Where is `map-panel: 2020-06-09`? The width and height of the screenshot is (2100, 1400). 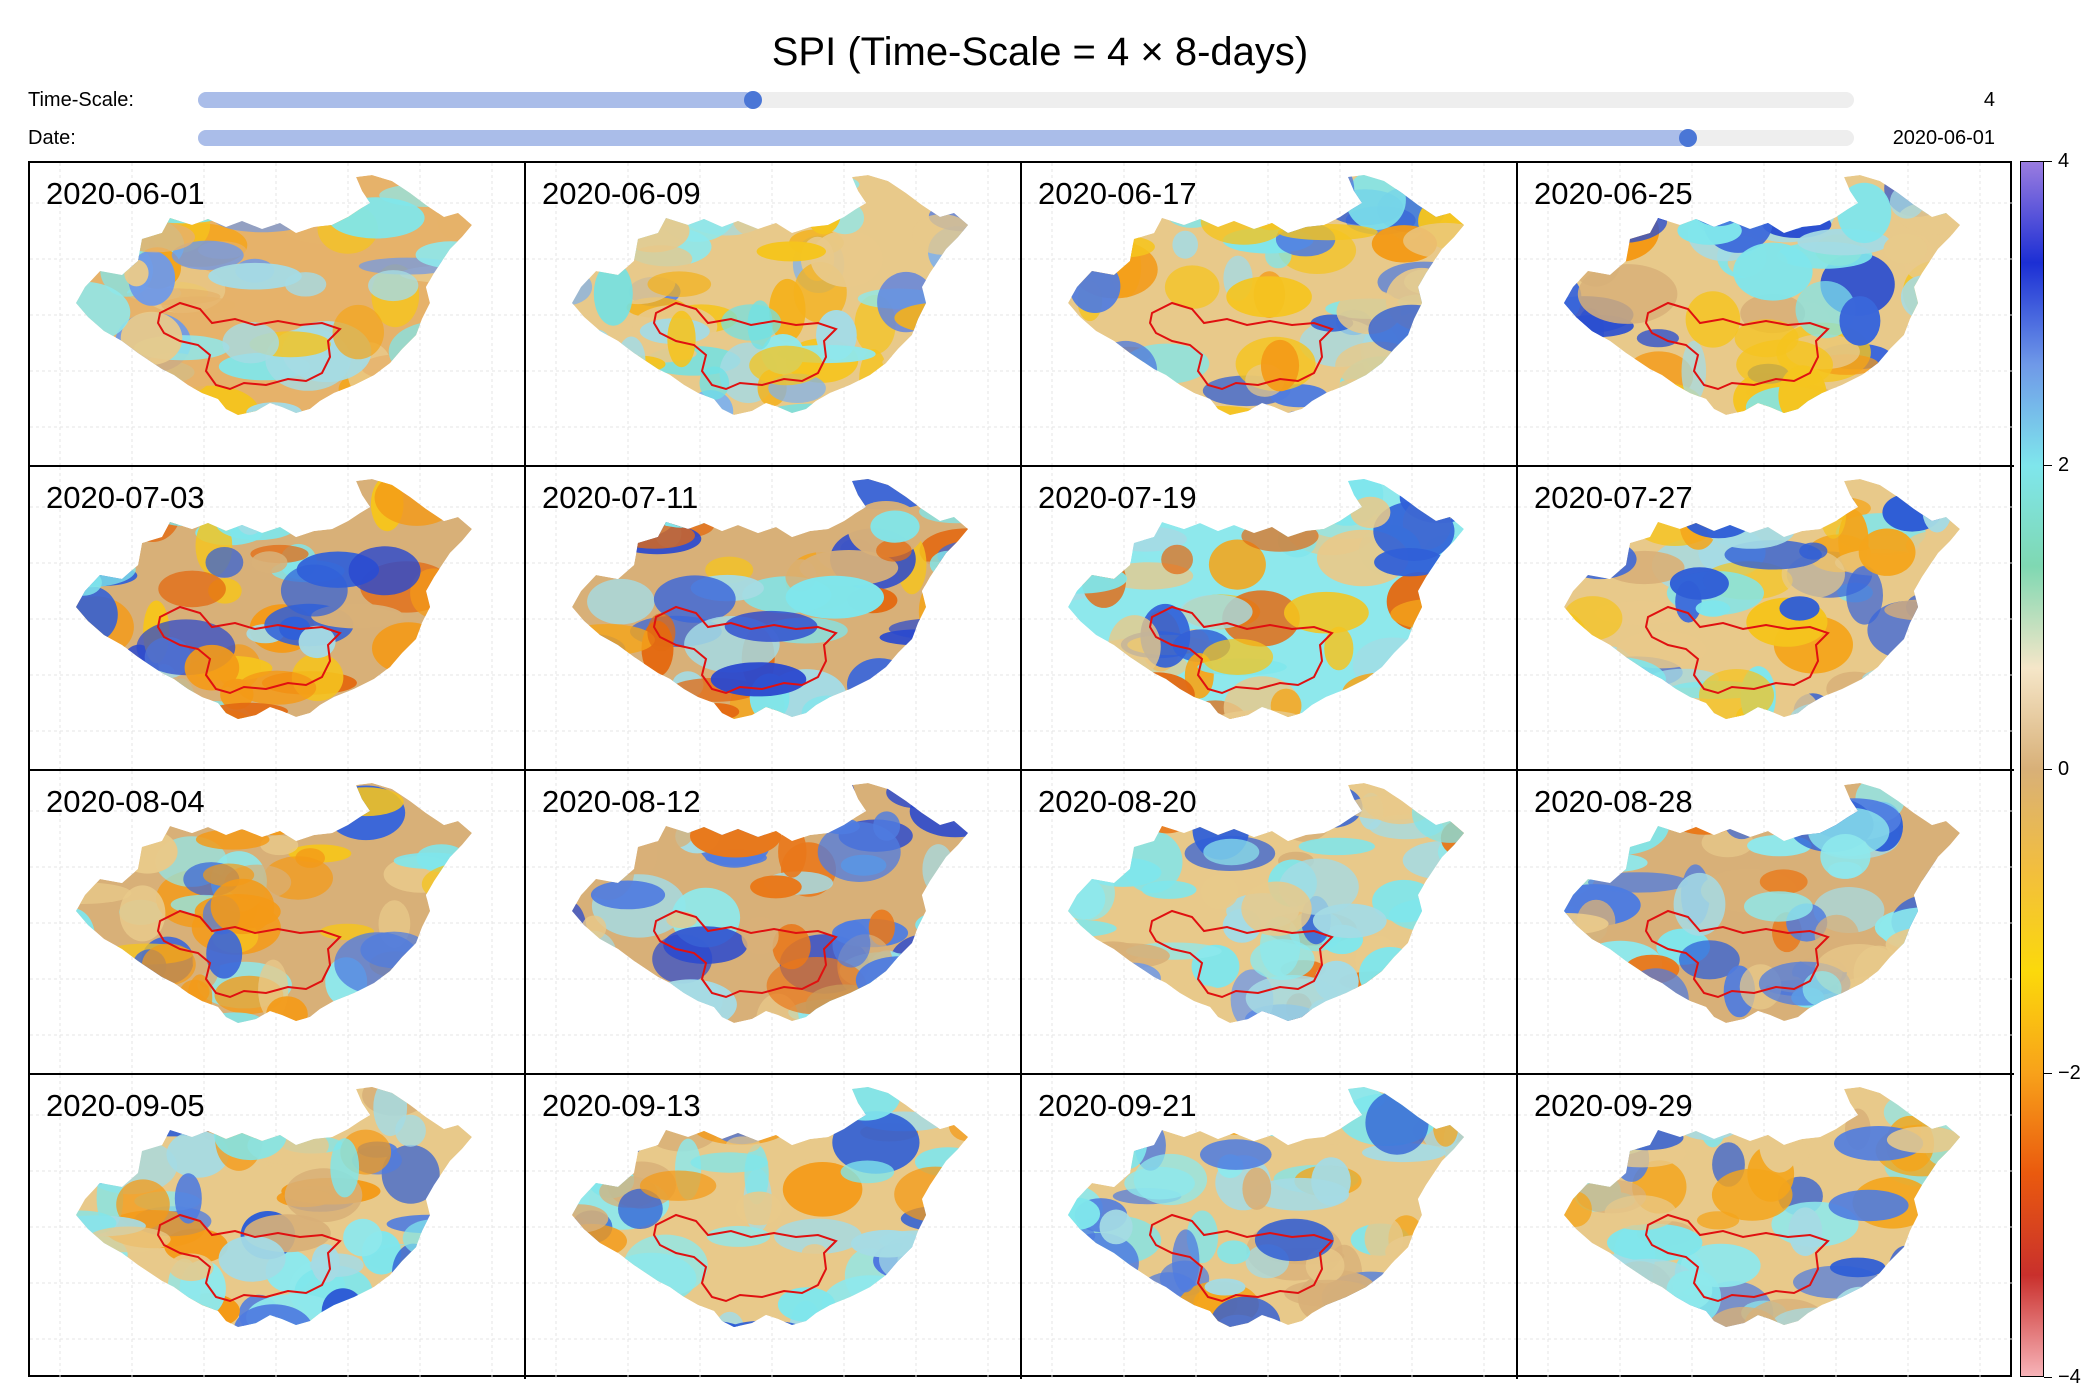 map-panel: 2020-06-09 is located at coordinates (774, 315).